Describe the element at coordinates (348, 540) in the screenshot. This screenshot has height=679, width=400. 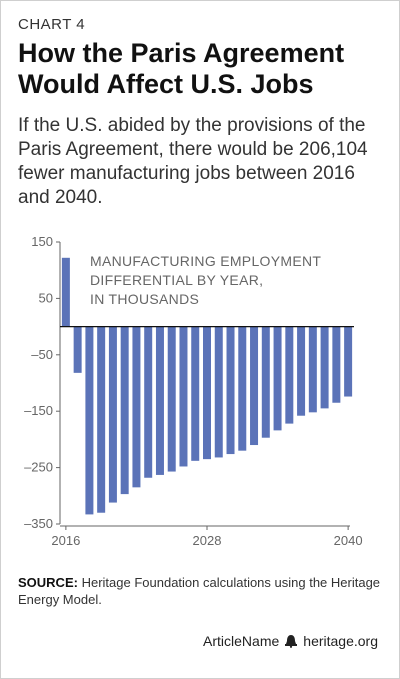
I see `x-tick-label: 2040` at that location.